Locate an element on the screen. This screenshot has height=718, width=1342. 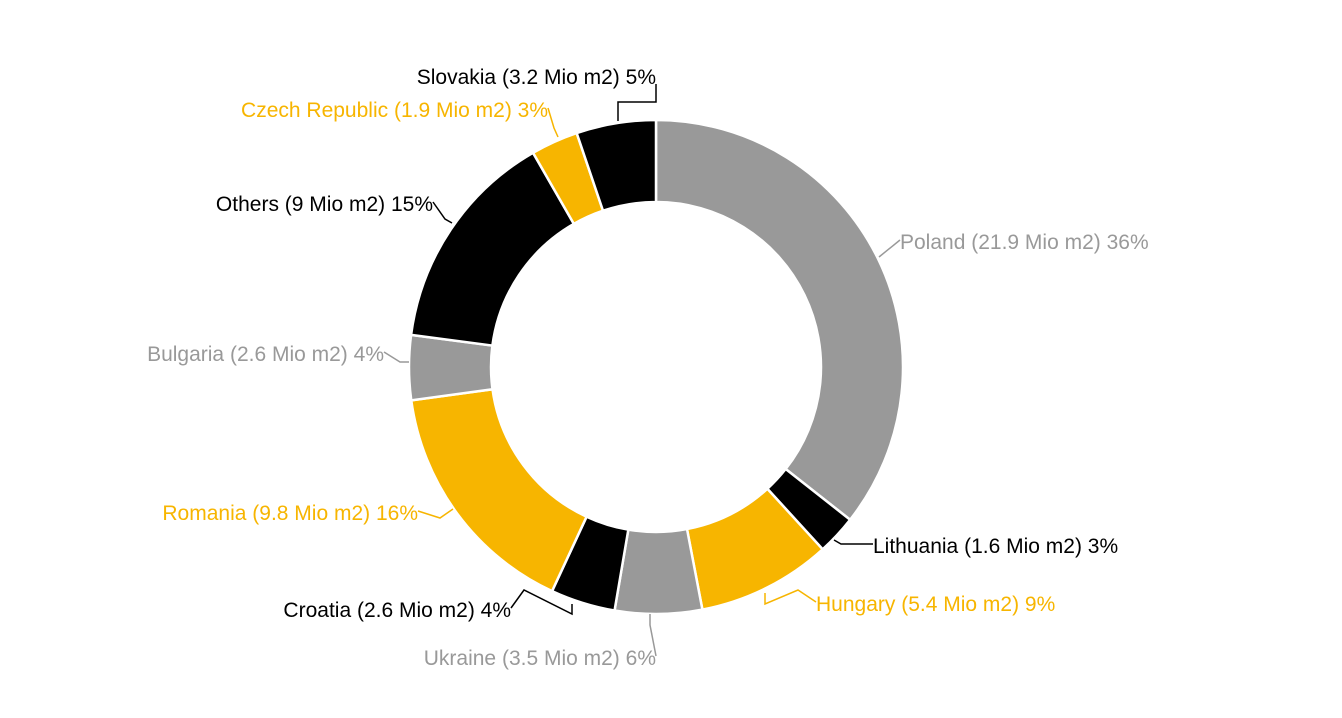
data-label-slovakia: Slovakia (3.2 Mio m2) 5% is located at coordinates (536, 77).